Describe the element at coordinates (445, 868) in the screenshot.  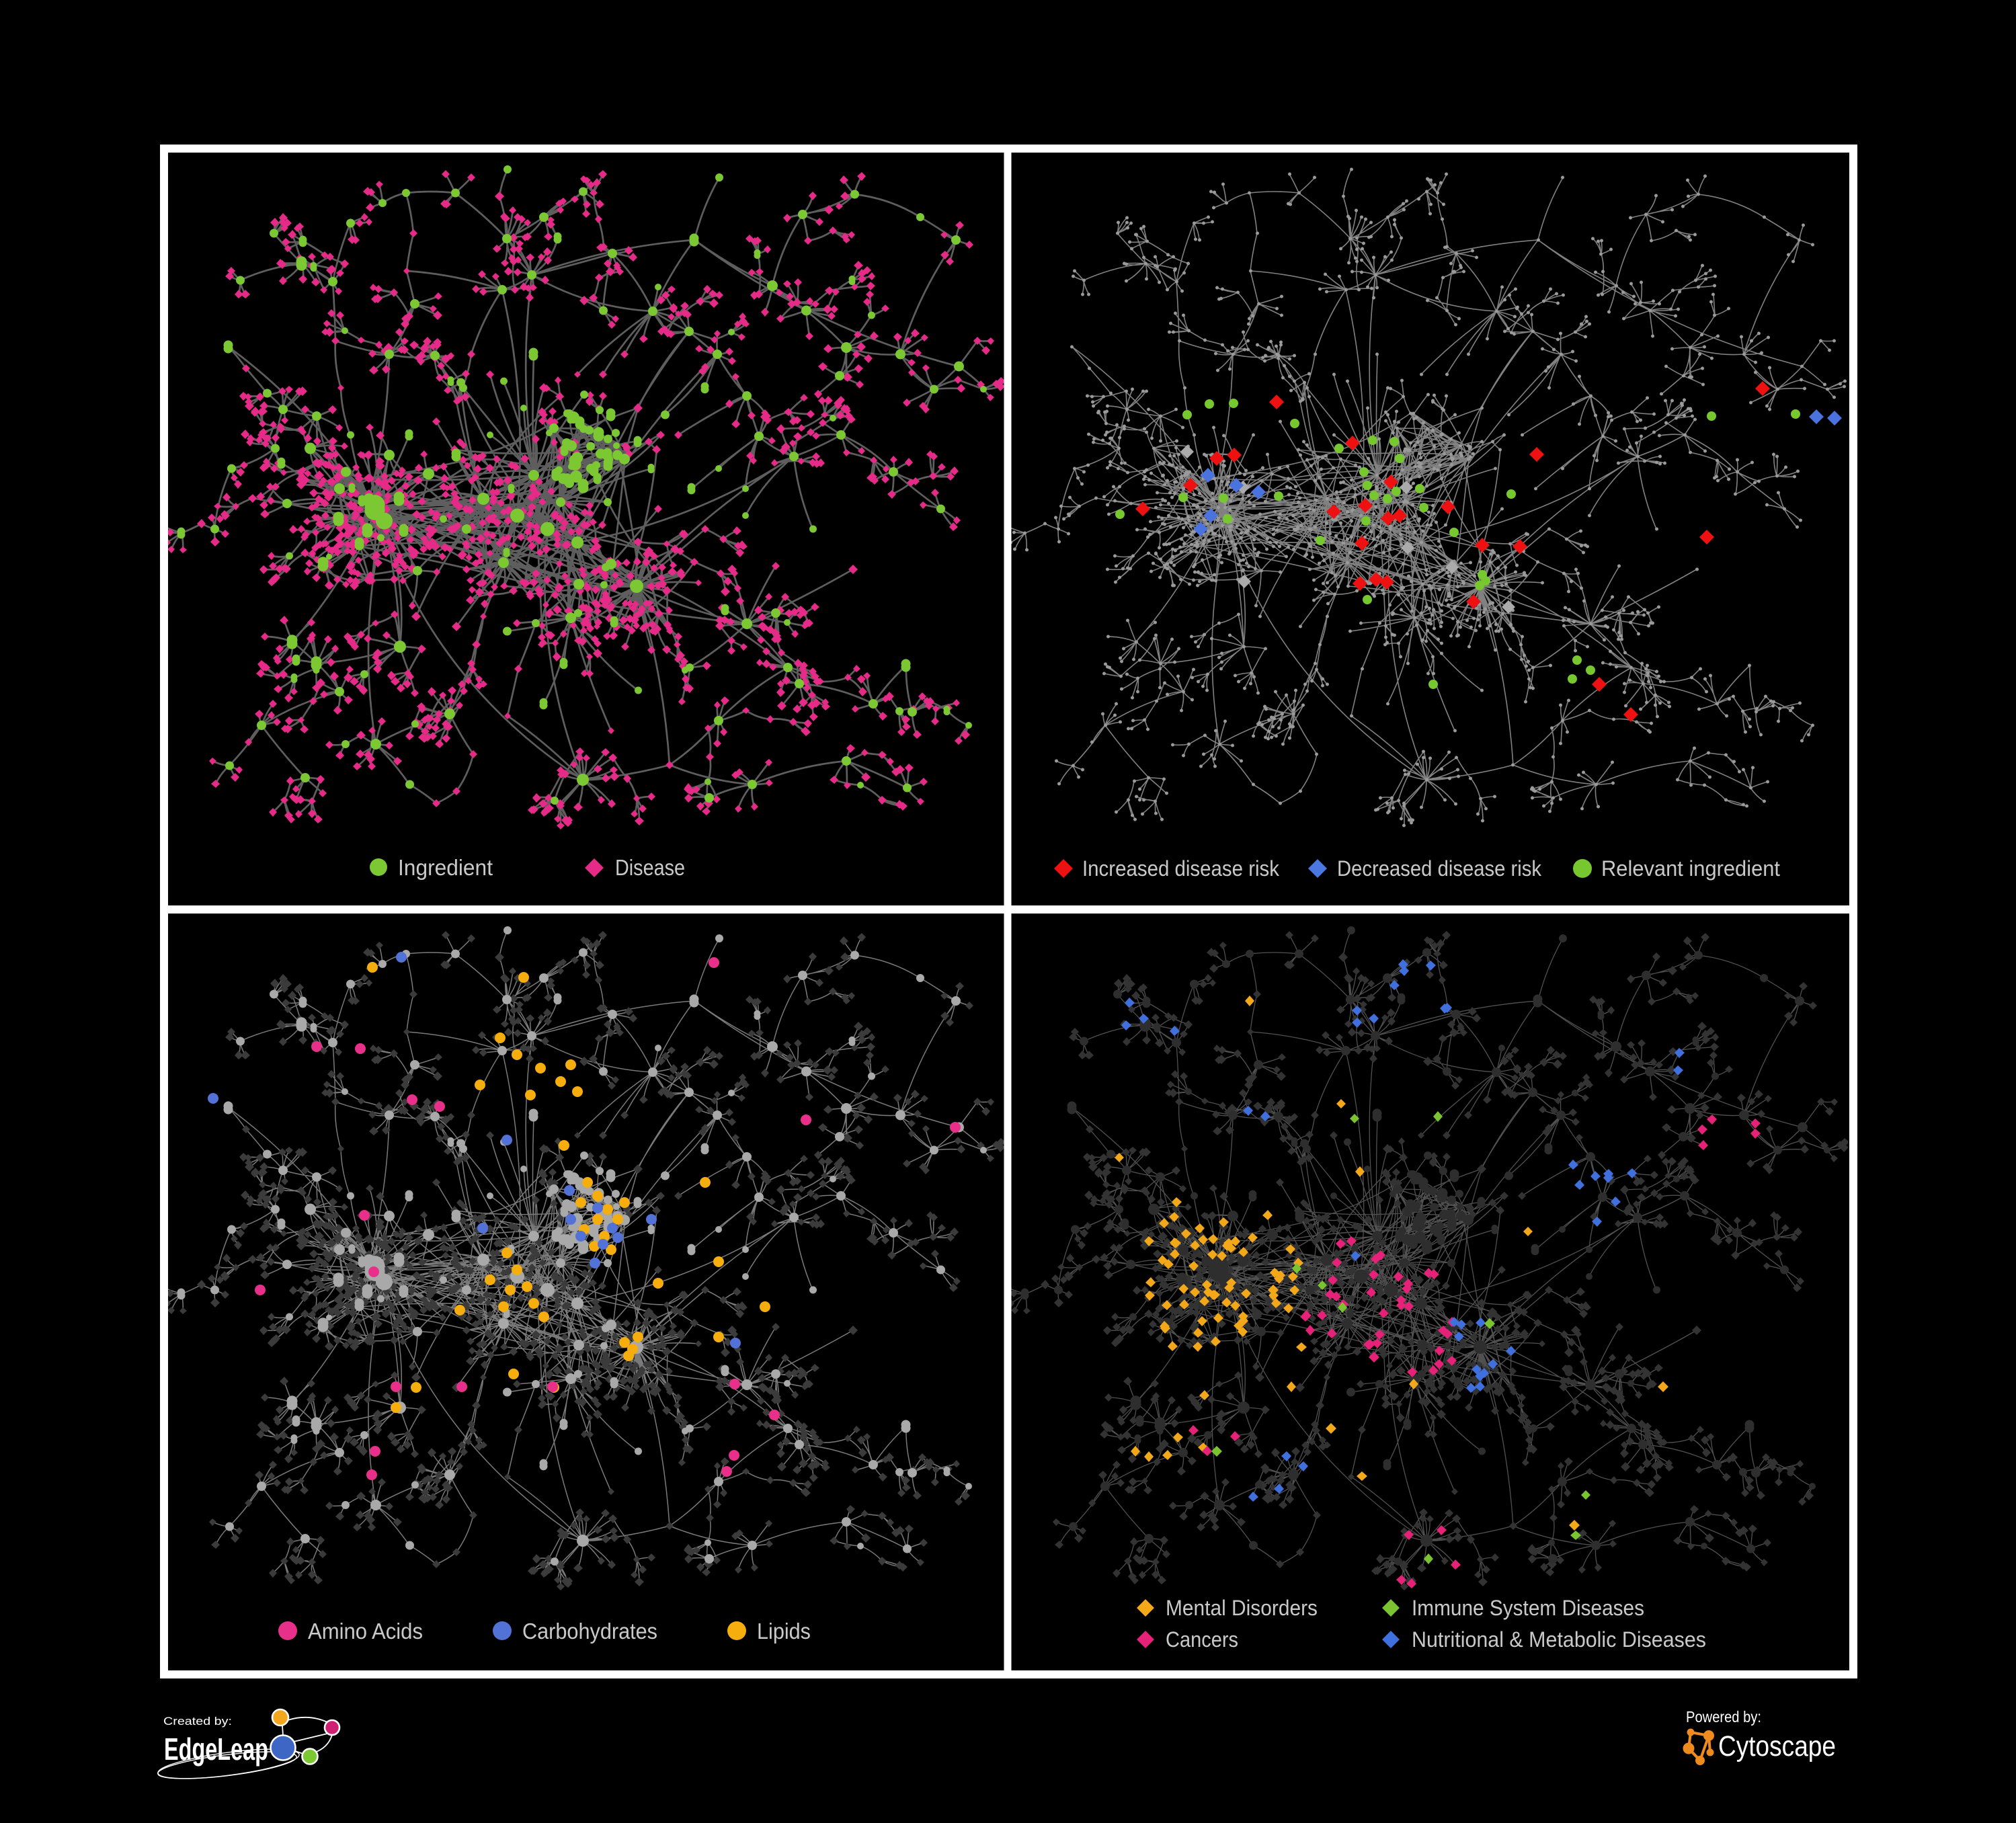
I see `svg-text: Ingredient` at that location.